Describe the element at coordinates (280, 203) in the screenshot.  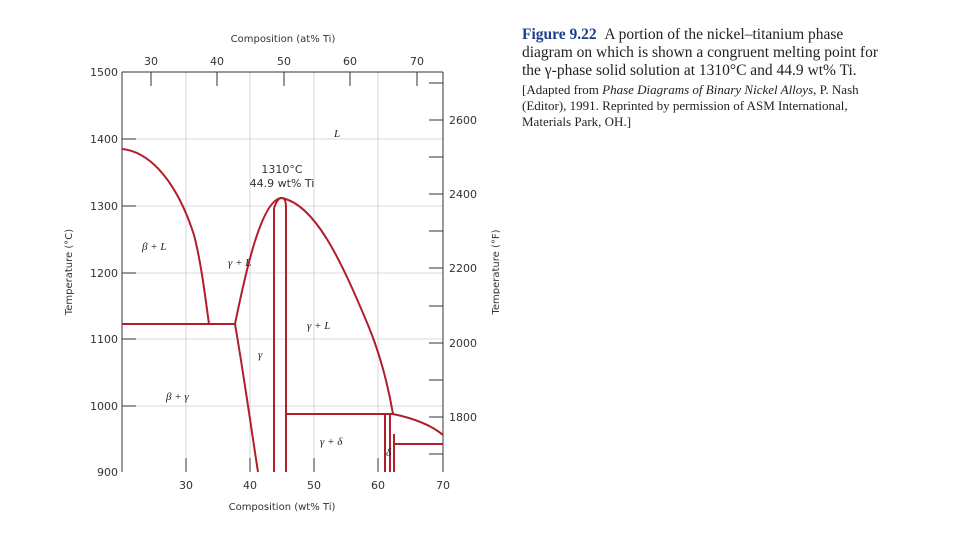
I see `congruent-solidus` at that location.